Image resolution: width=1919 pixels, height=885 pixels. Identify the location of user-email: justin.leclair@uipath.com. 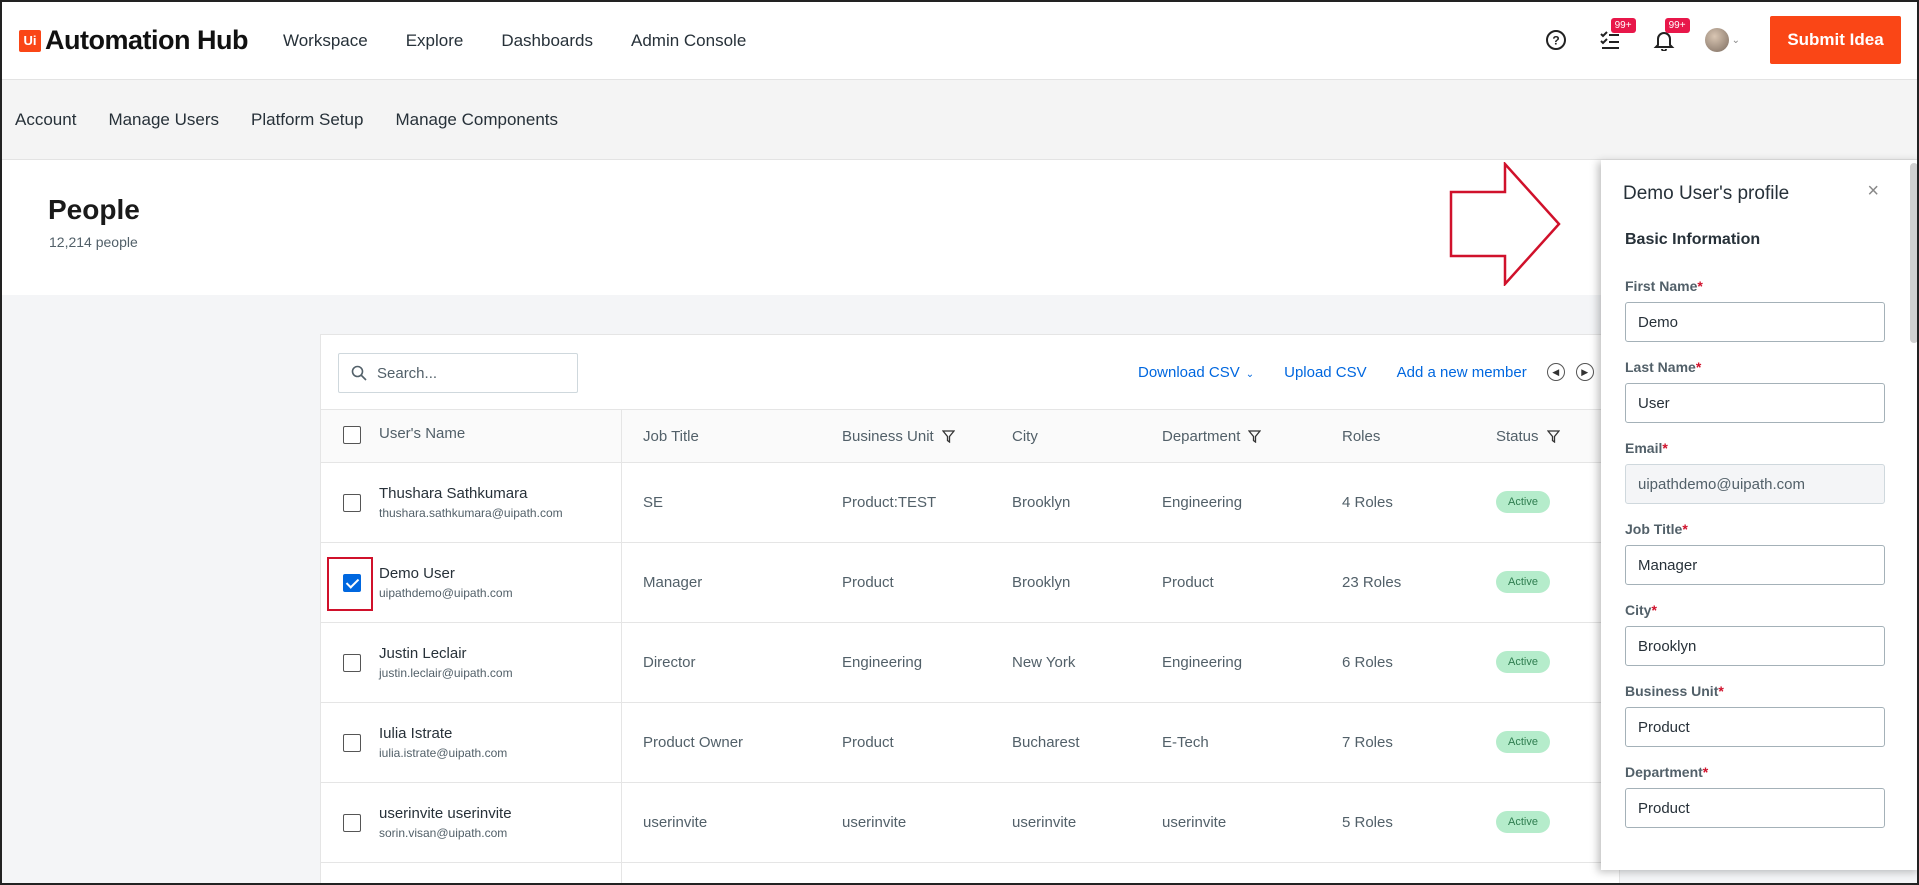
(446, 673).